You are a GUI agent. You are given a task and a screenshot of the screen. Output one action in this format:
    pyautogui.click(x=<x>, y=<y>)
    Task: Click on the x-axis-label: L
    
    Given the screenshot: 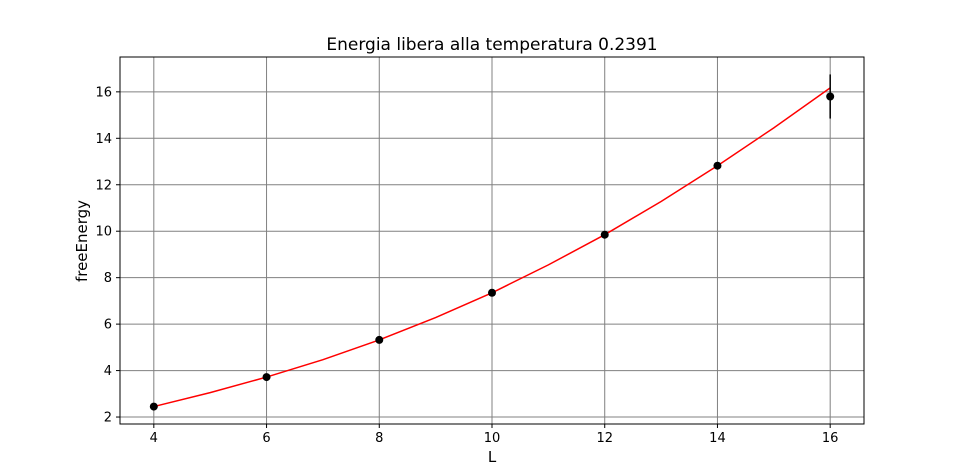 What is the action you would take?
    pyautogui.click(x=492, y=457)
    